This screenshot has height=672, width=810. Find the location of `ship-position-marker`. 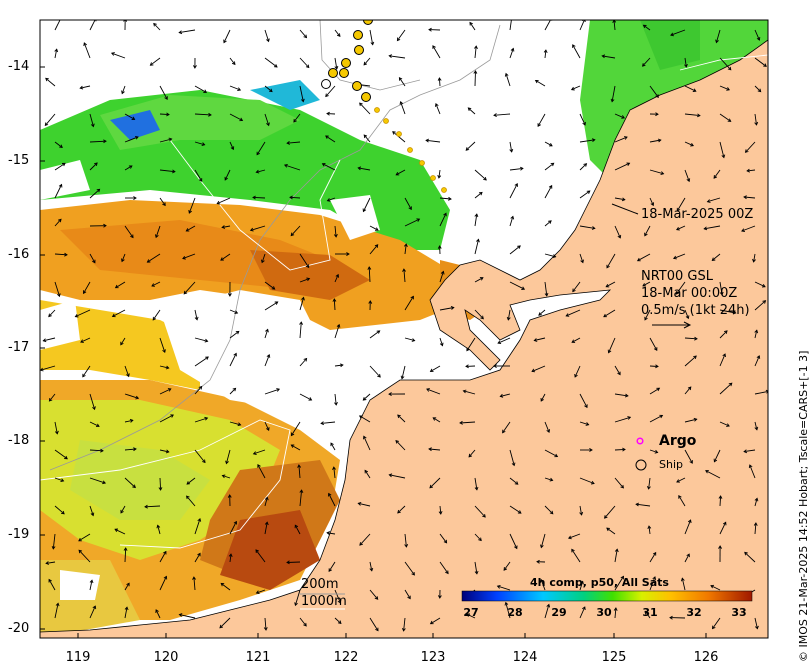

ship-position-marker is located at coordinates (410, 150).